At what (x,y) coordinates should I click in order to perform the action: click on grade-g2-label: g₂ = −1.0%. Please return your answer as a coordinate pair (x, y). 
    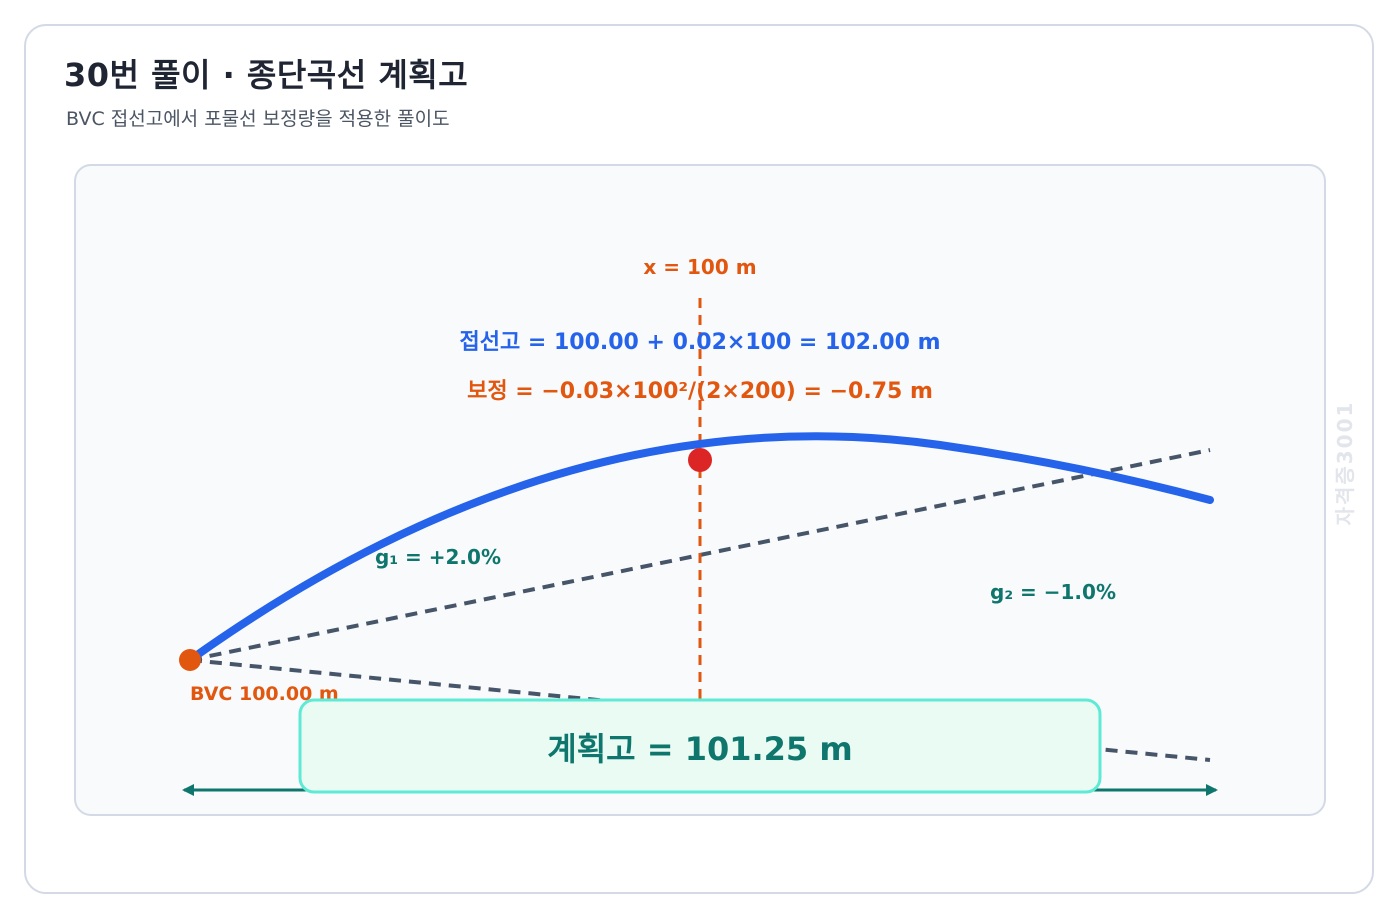
    Looking at the image, I should click on (1053, 592).